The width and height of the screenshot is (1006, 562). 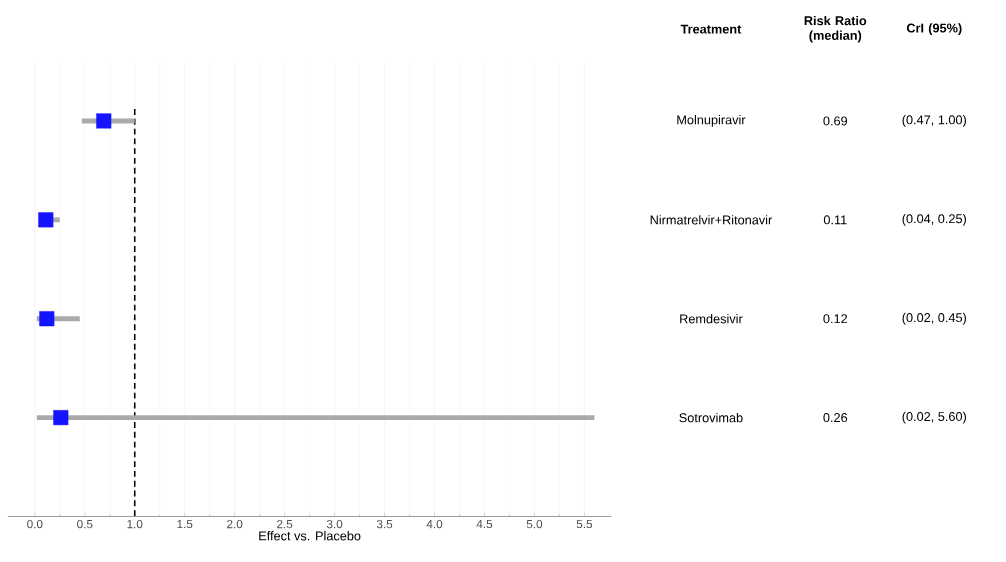 What do you see at coordinates (434, 524) in the screenshot?
I see `x-tick-label: 4.0` at bounding box center [434, 524].